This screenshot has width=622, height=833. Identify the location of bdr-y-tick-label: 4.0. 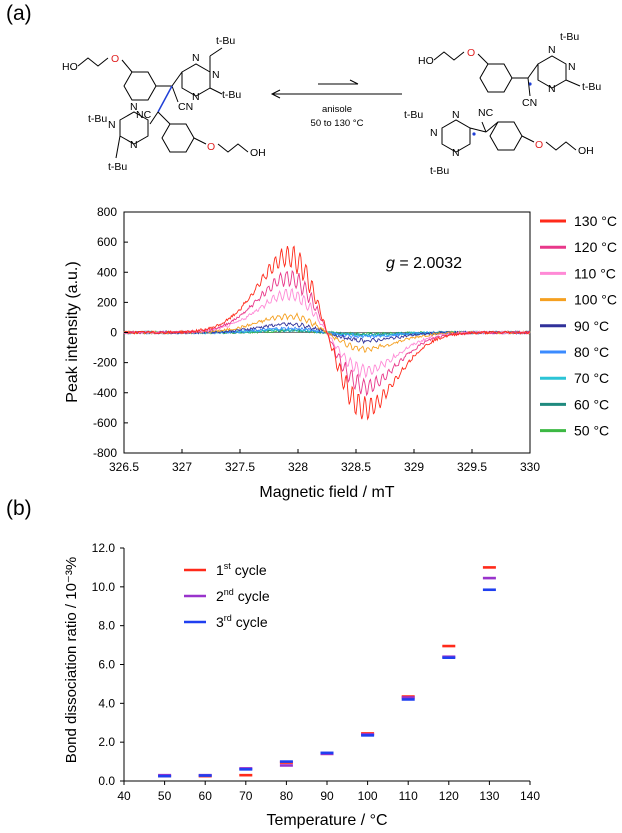
(106, 703).